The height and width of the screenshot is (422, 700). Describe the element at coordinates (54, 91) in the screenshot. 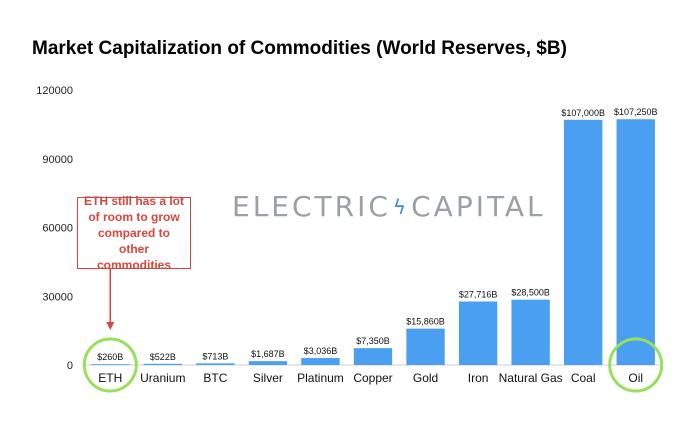

I see `y-tick-label: 120000` at that location.